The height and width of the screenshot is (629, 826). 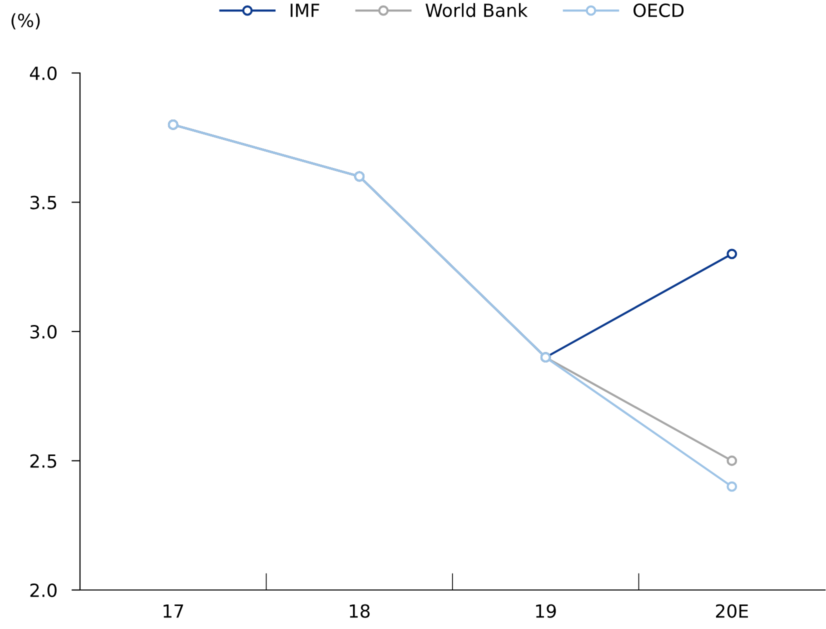 What do you see at coordinates (43, 461) in the screenshot?
I see `y-tick-label: 2.5` at bounding box center [43, 461].